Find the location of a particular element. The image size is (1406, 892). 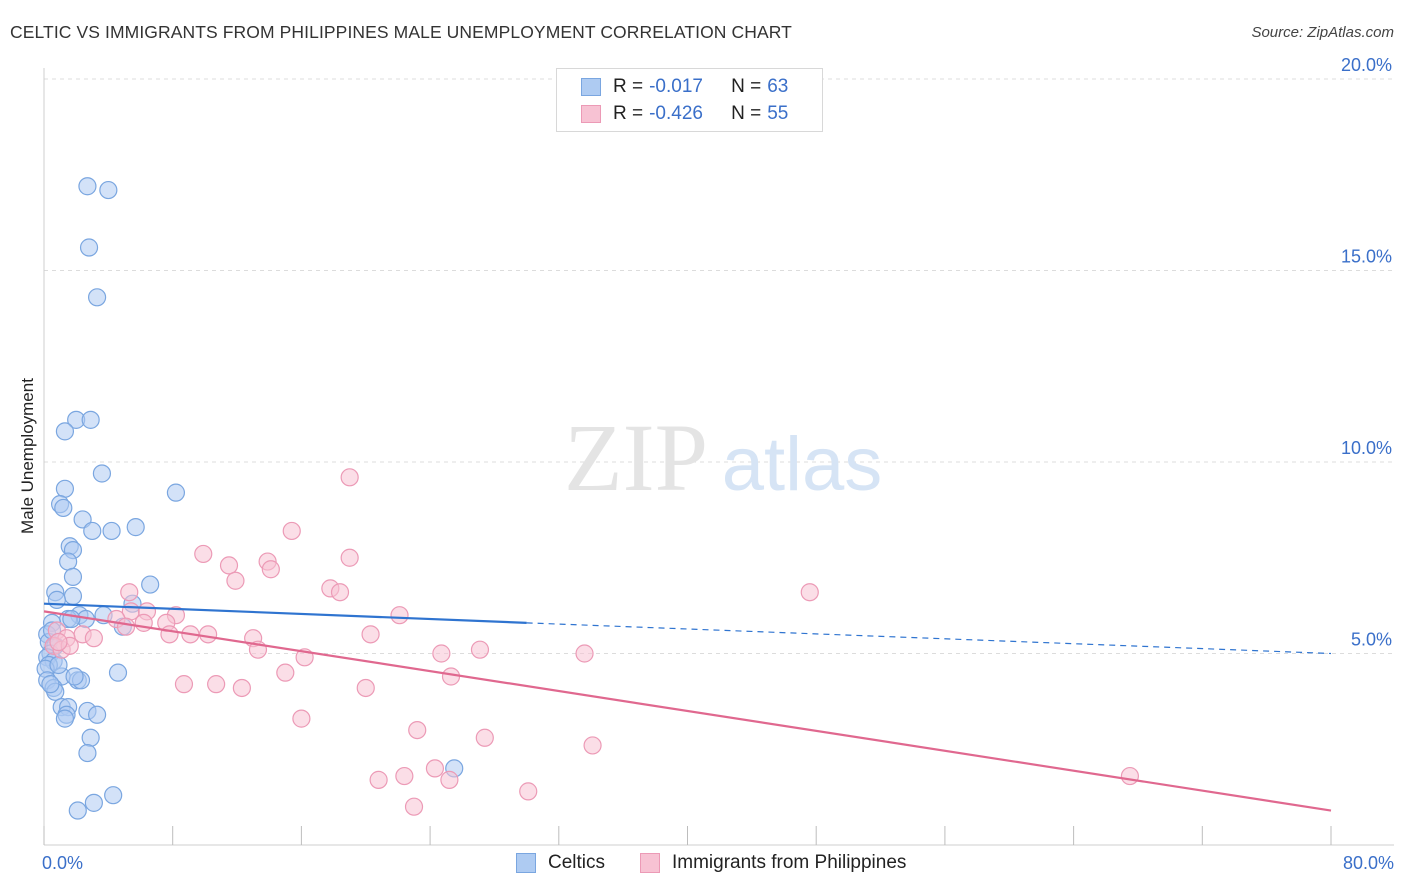

n-value: 55 is located at coordinates (778, 113).